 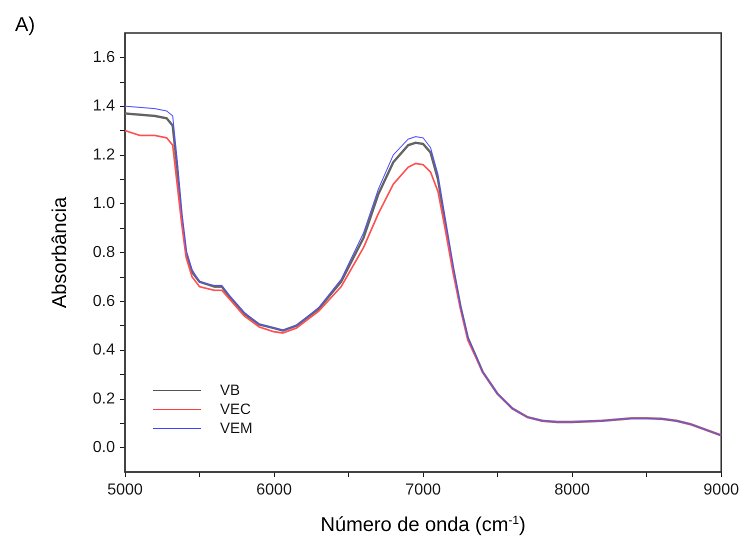 I want to click on y-tick-label: 1.6, so click(x=104, y=57).